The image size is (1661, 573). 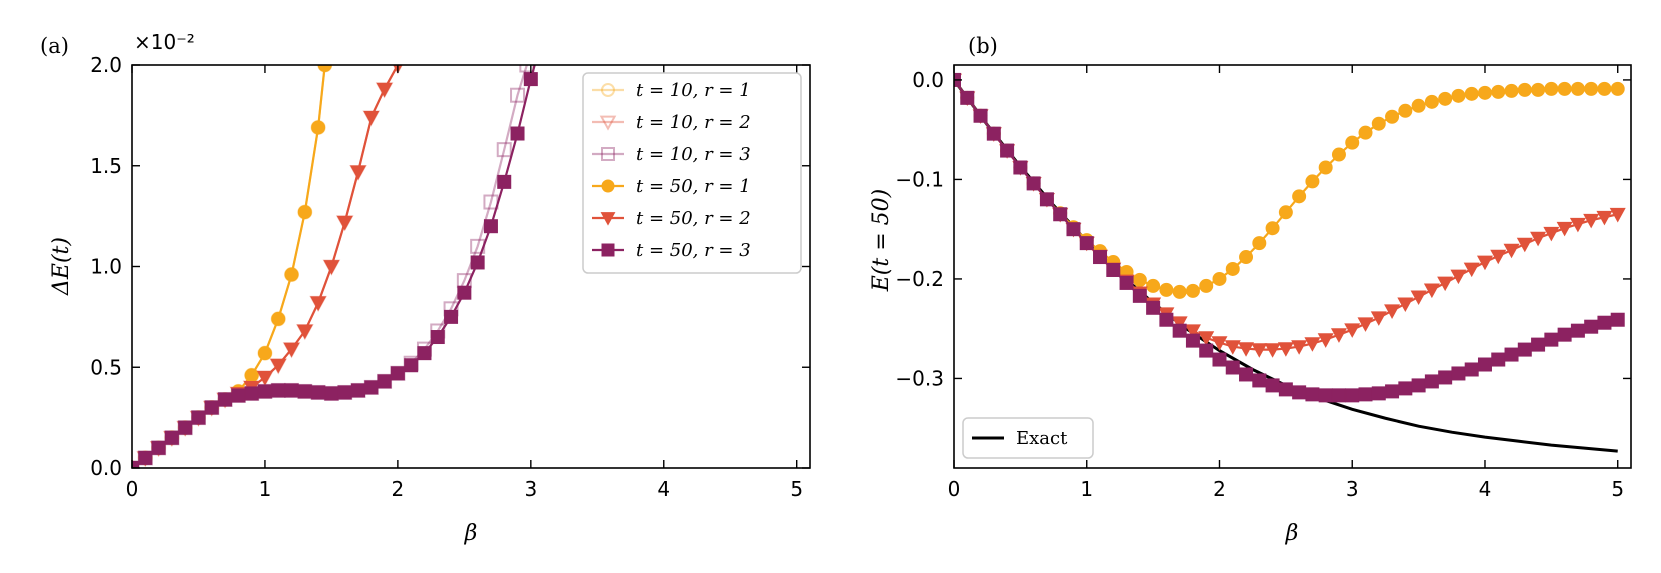 What do you see at coordinates (471, 533) in the screenshot?
I see `panel-a-xlabel: β` at bounding box center [471, 533].